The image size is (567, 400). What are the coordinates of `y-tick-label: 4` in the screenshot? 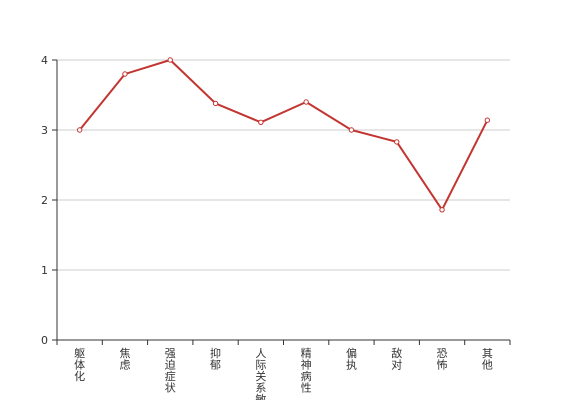 It's located at (44, 60).